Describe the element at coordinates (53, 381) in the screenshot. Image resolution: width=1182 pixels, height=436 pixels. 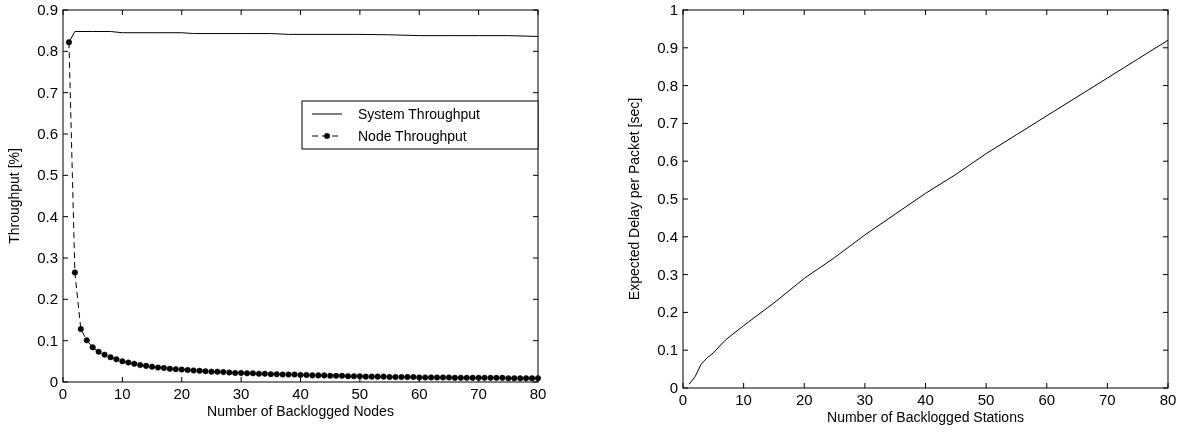
I see `y-tick-label: 0` at that location.